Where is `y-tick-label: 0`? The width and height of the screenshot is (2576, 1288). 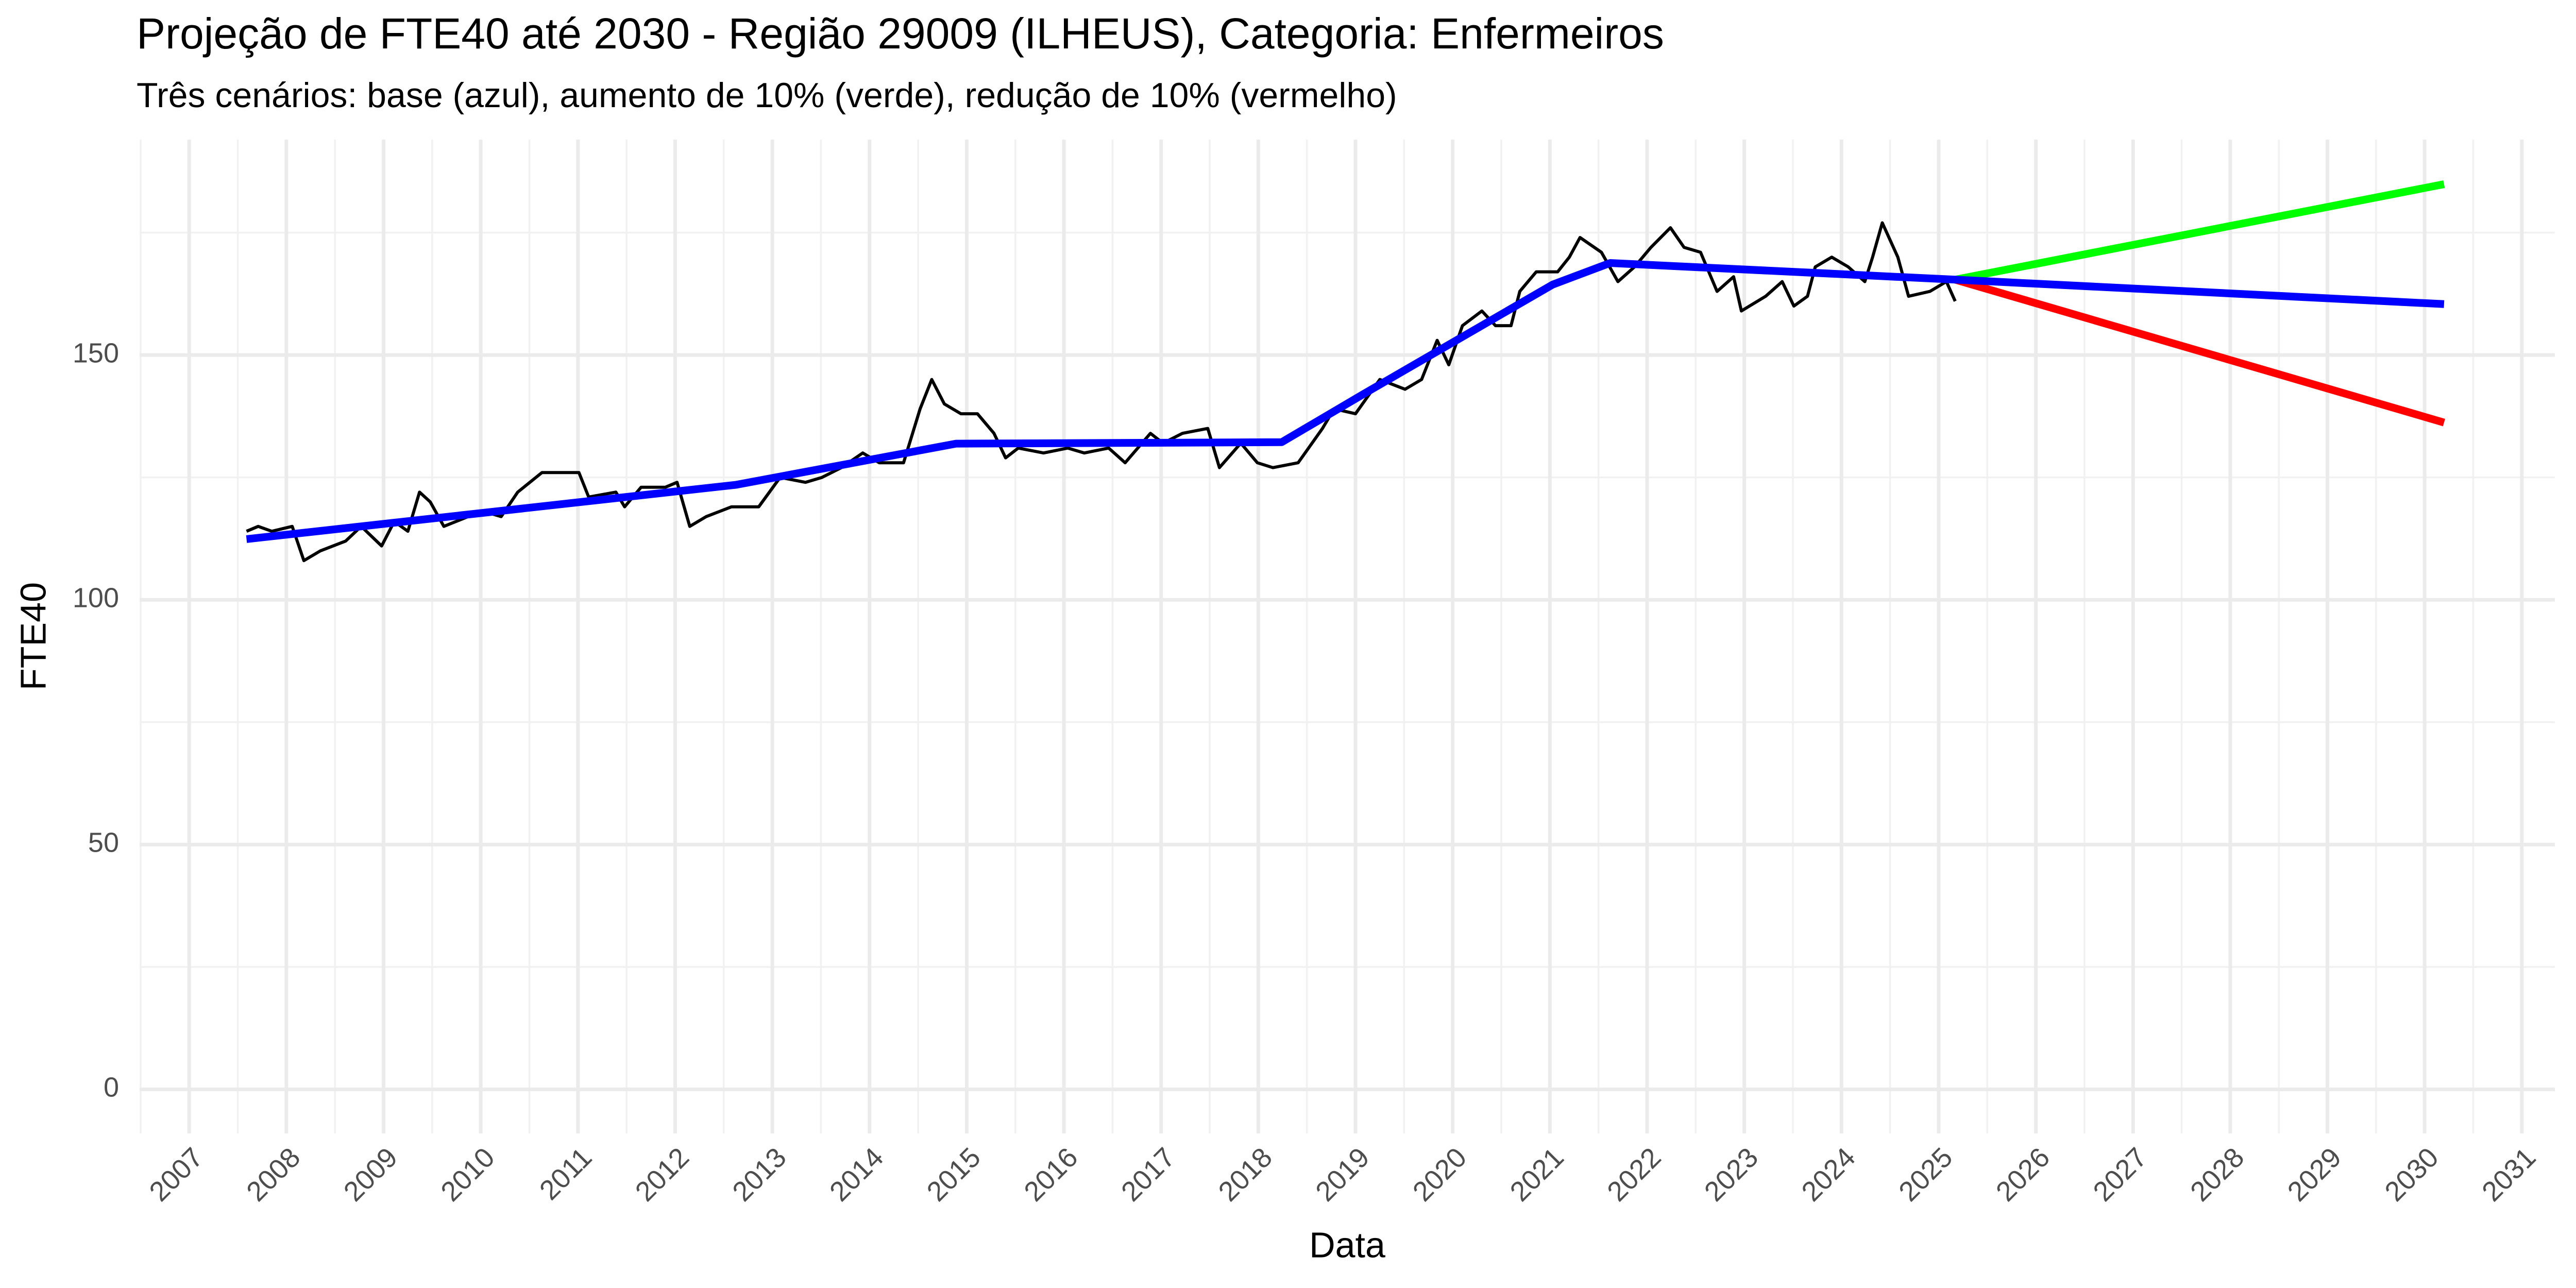
y-tick-label: 0 is located at coordinates (111, 1087).